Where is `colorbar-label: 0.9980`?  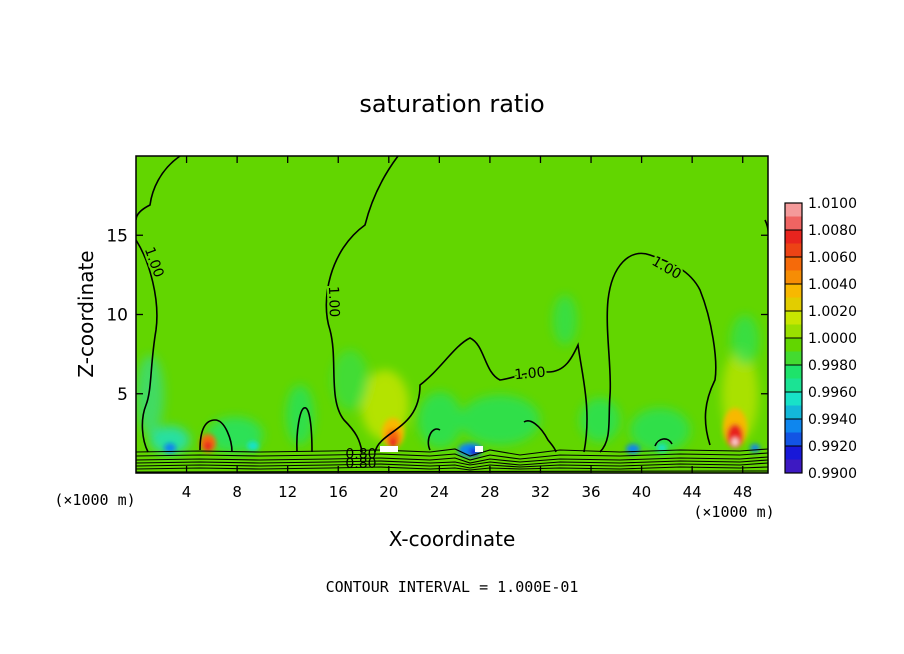
colorbar-label: 0.9980 is located at coordinates (832, 366).